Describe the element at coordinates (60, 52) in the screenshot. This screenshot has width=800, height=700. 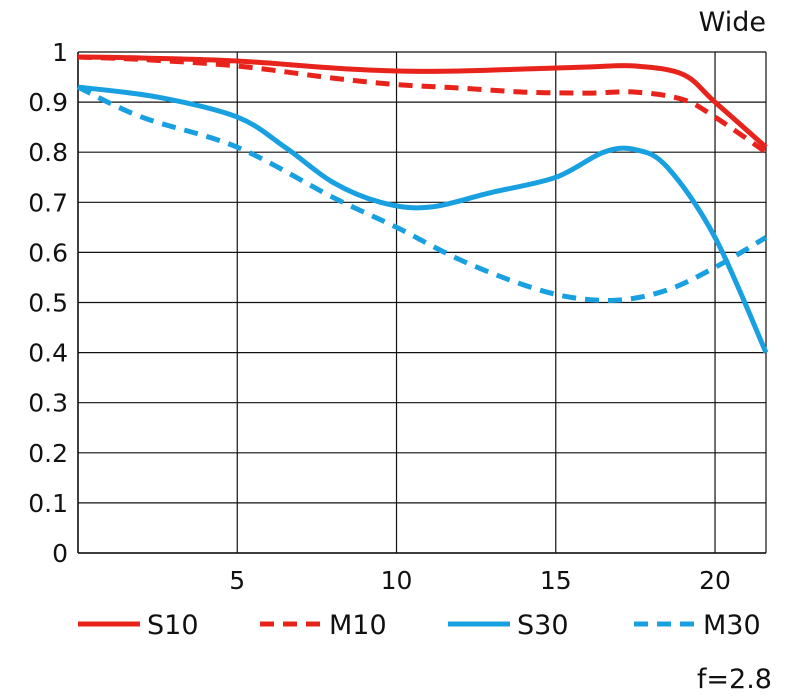
I see `y-tick-label: 1` at that location.